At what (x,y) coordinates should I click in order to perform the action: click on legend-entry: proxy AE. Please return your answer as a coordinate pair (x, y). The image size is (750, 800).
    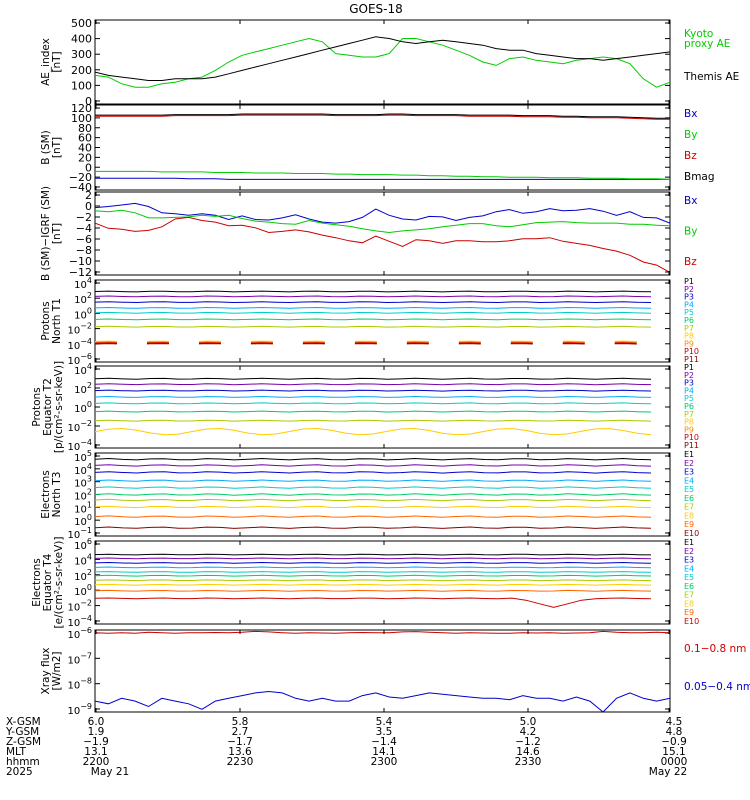
    Looking at the image, I should click on (707, 44).